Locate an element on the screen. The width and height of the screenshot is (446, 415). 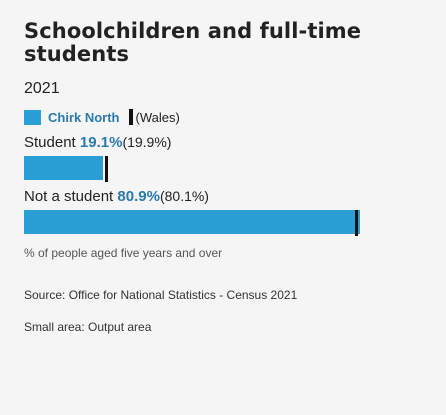
area-value-label: 80.9% is located at coordinates (138, 196).